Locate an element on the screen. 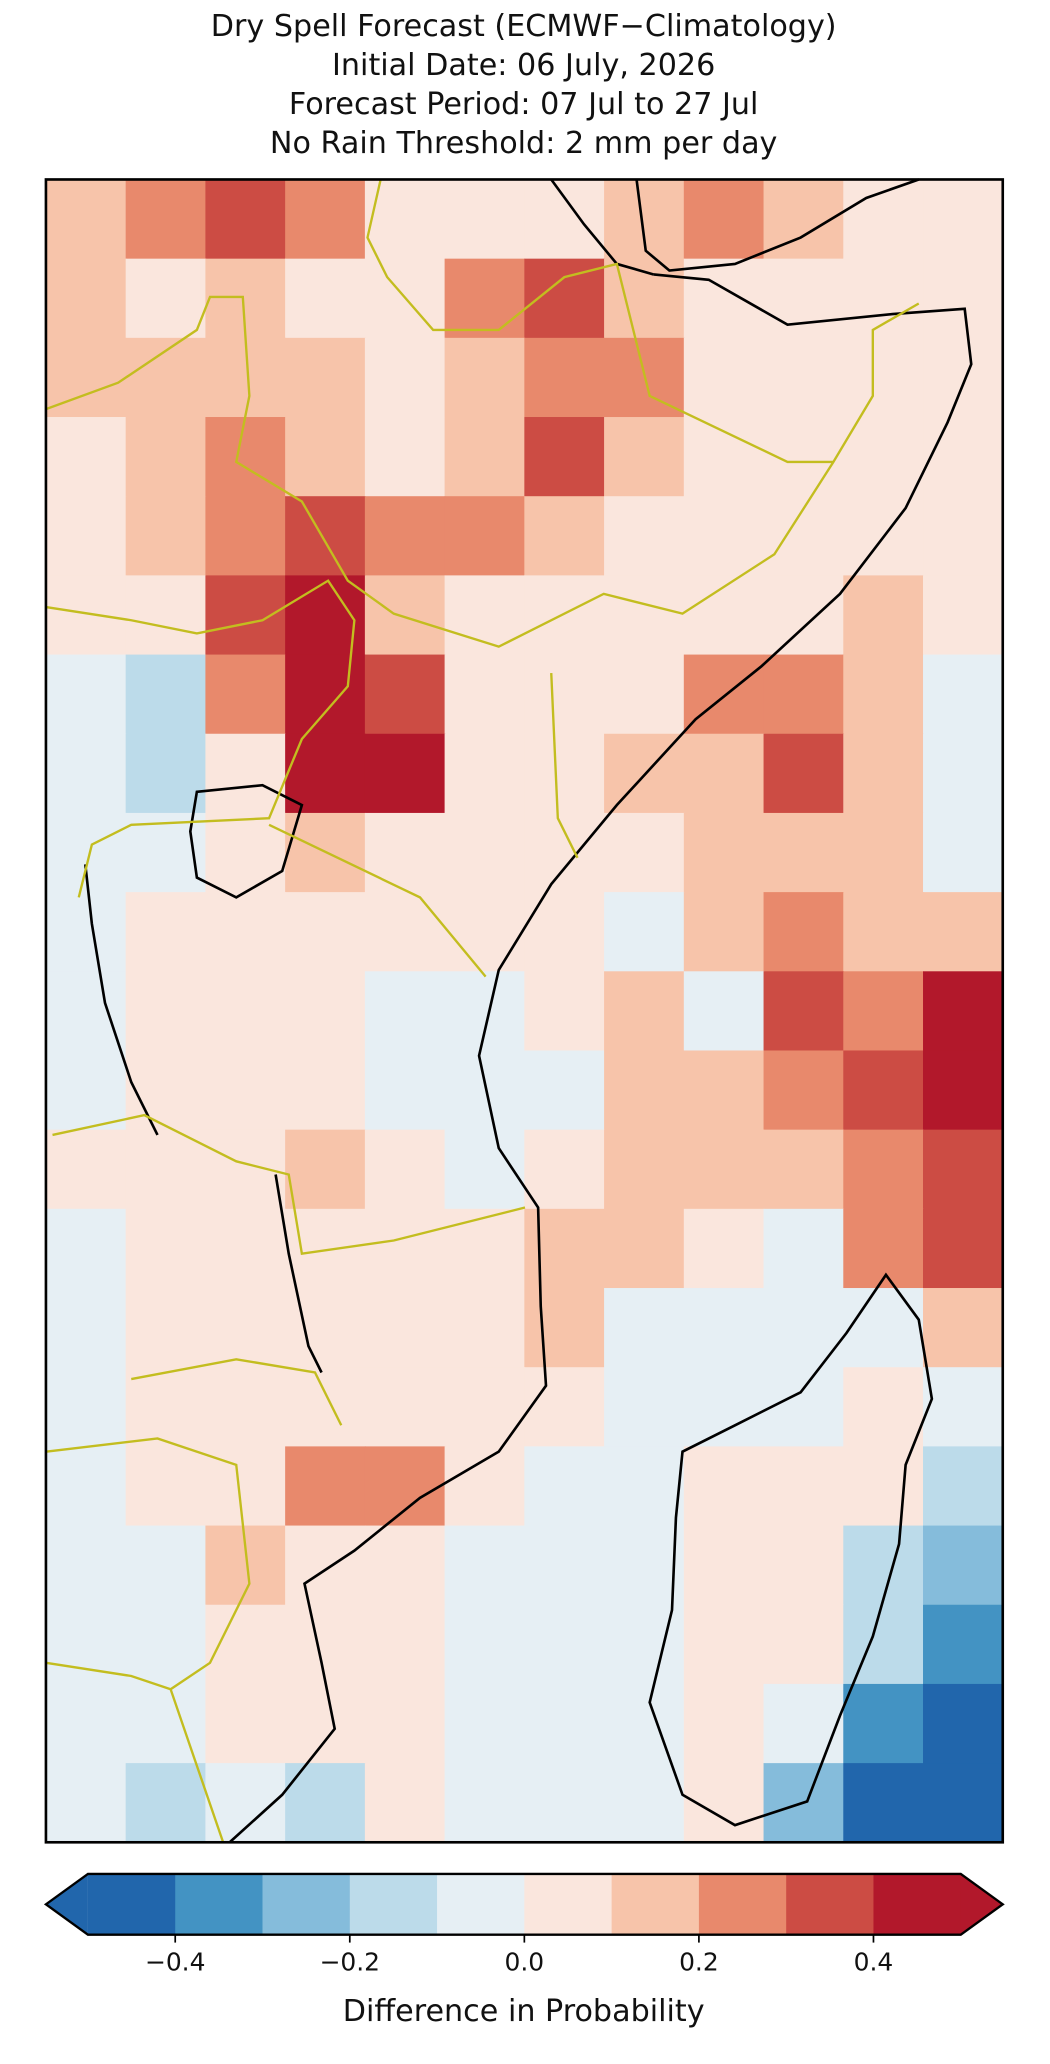  colorbar-tick-label: −0.4 is located at coordinates (175, 1962).